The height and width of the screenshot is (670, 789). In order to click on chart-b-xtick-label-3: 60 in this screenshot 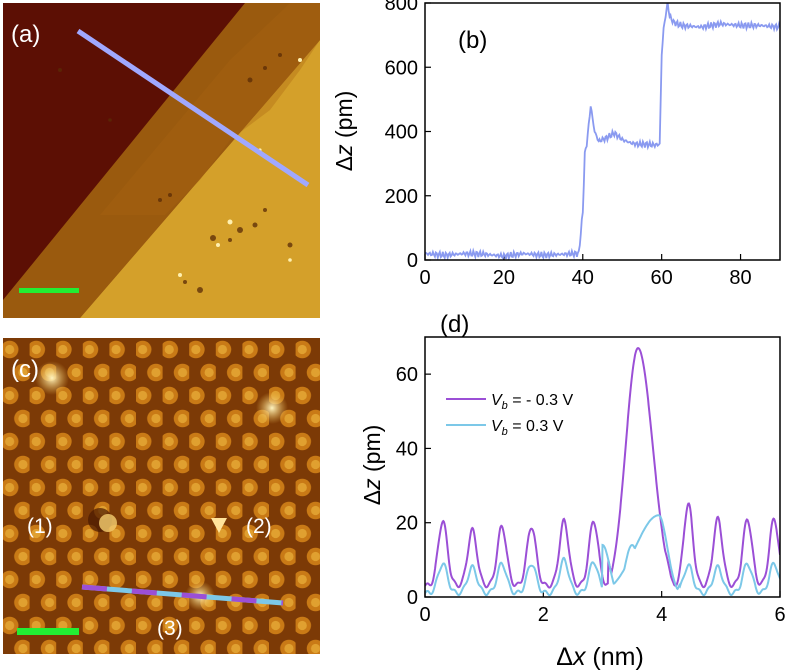, I will do `click(662, 278)`.